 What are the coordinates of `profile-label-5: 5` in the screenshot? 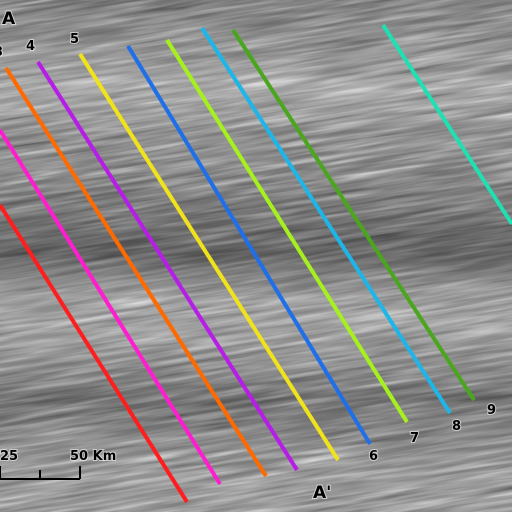 It's located at (74, 39).